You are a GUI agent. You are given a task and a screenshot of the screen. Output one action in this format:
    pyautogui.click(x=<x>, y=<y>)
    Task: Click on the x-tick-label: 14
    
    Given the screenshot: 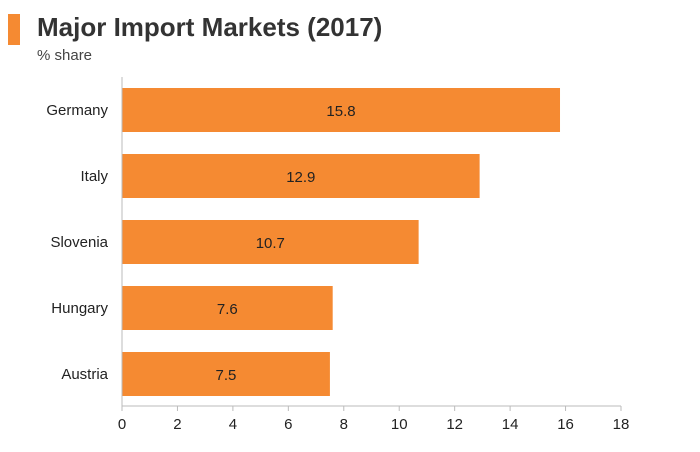 What is the action you would take?
    pyautogui.click(x=510, y=424)
    